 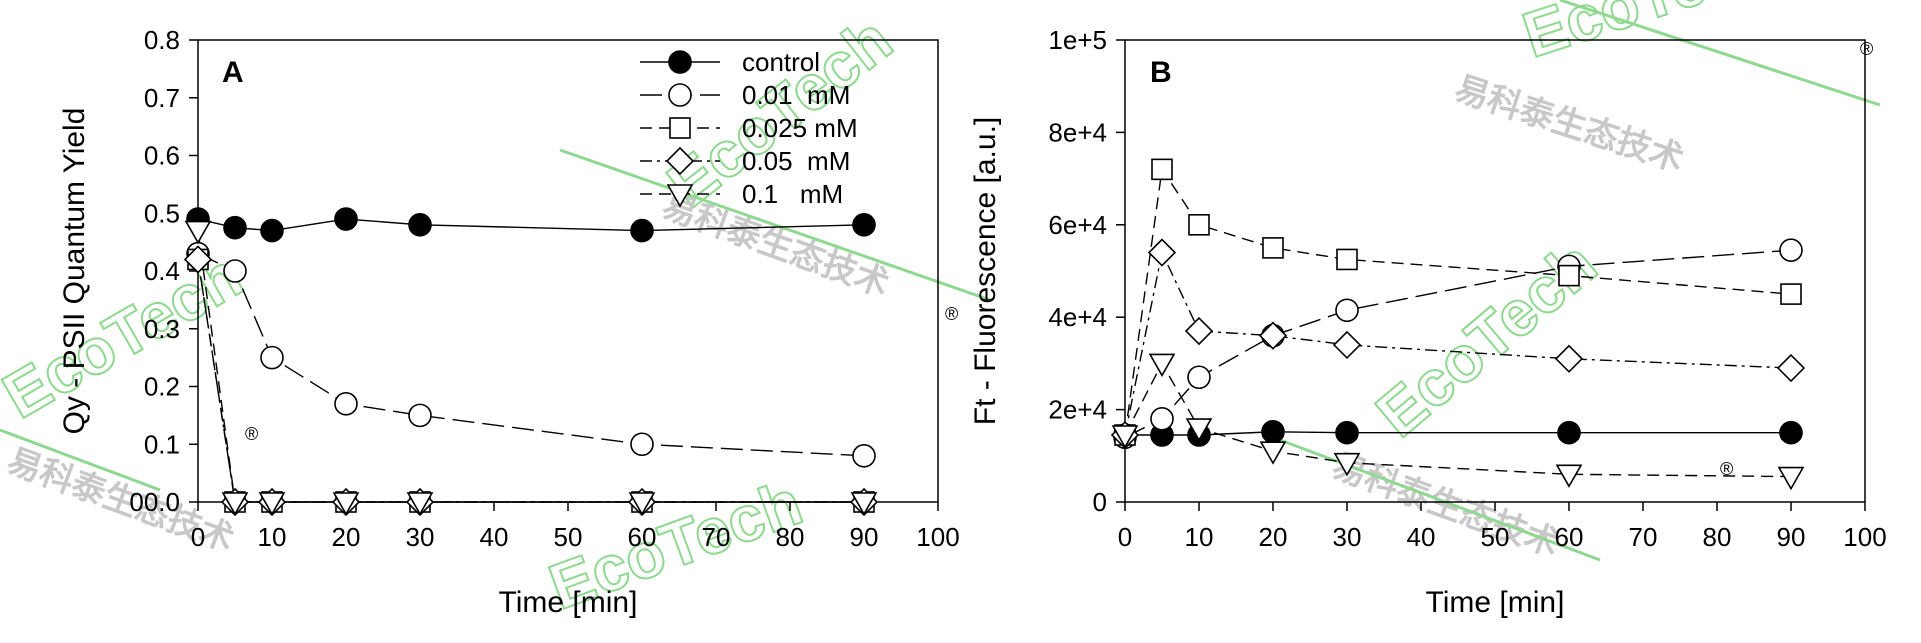 What do you see at coordinates (792, 194) in the screenshot?
I see `legend-label: 0.1 mM` at bounding box center [792, 194].